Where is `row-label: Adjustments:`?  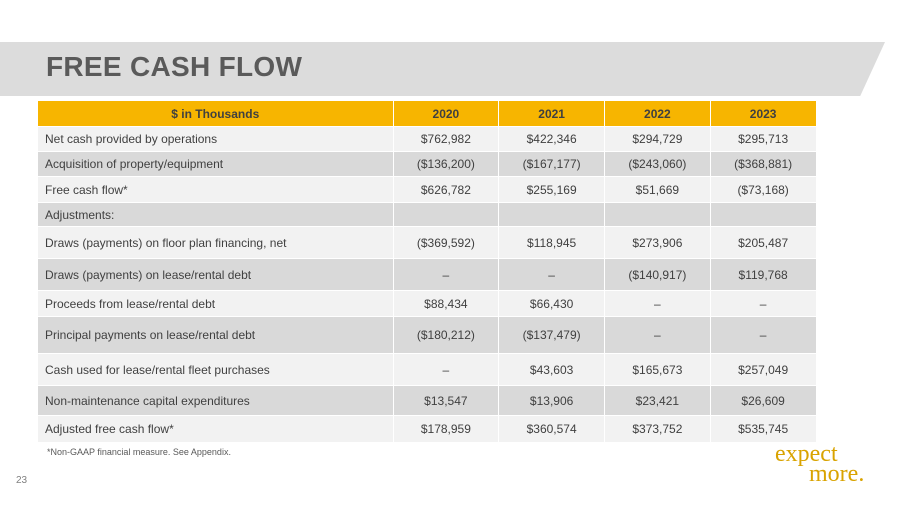
row-label: Adjustments: is located at coordinates (216, 214).